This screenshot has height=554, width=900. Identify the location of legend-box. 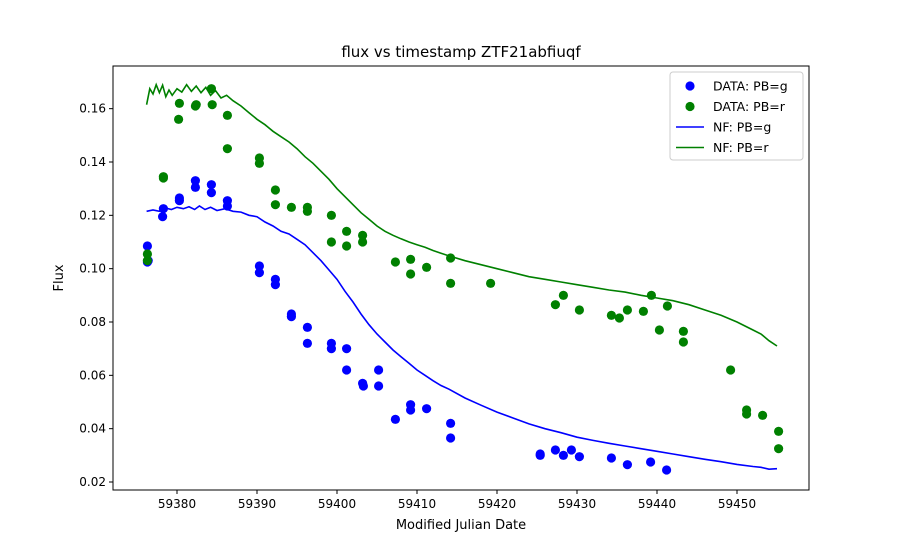
(736, 116).